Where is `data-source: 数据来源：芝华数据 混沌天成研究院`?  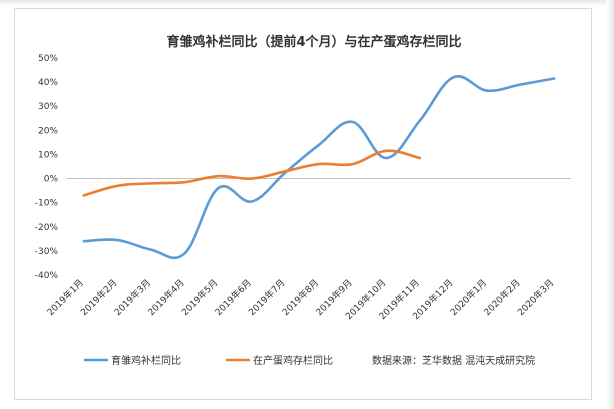 data-source: 数据来源：芝华数据 混沌天成研究院 is located at coordinates (453, 360).